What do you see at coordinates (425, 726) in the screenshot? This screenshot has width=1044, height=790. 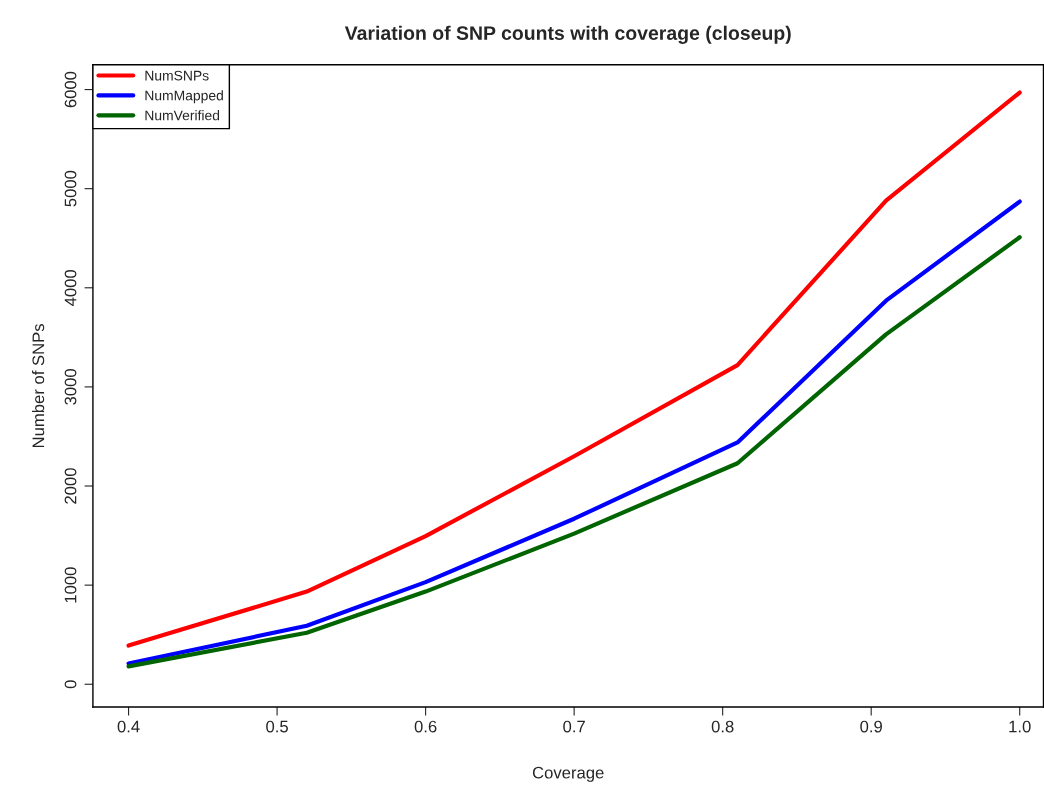 I see `x-tick-label: 0.6` at bounding box center [425, 726].